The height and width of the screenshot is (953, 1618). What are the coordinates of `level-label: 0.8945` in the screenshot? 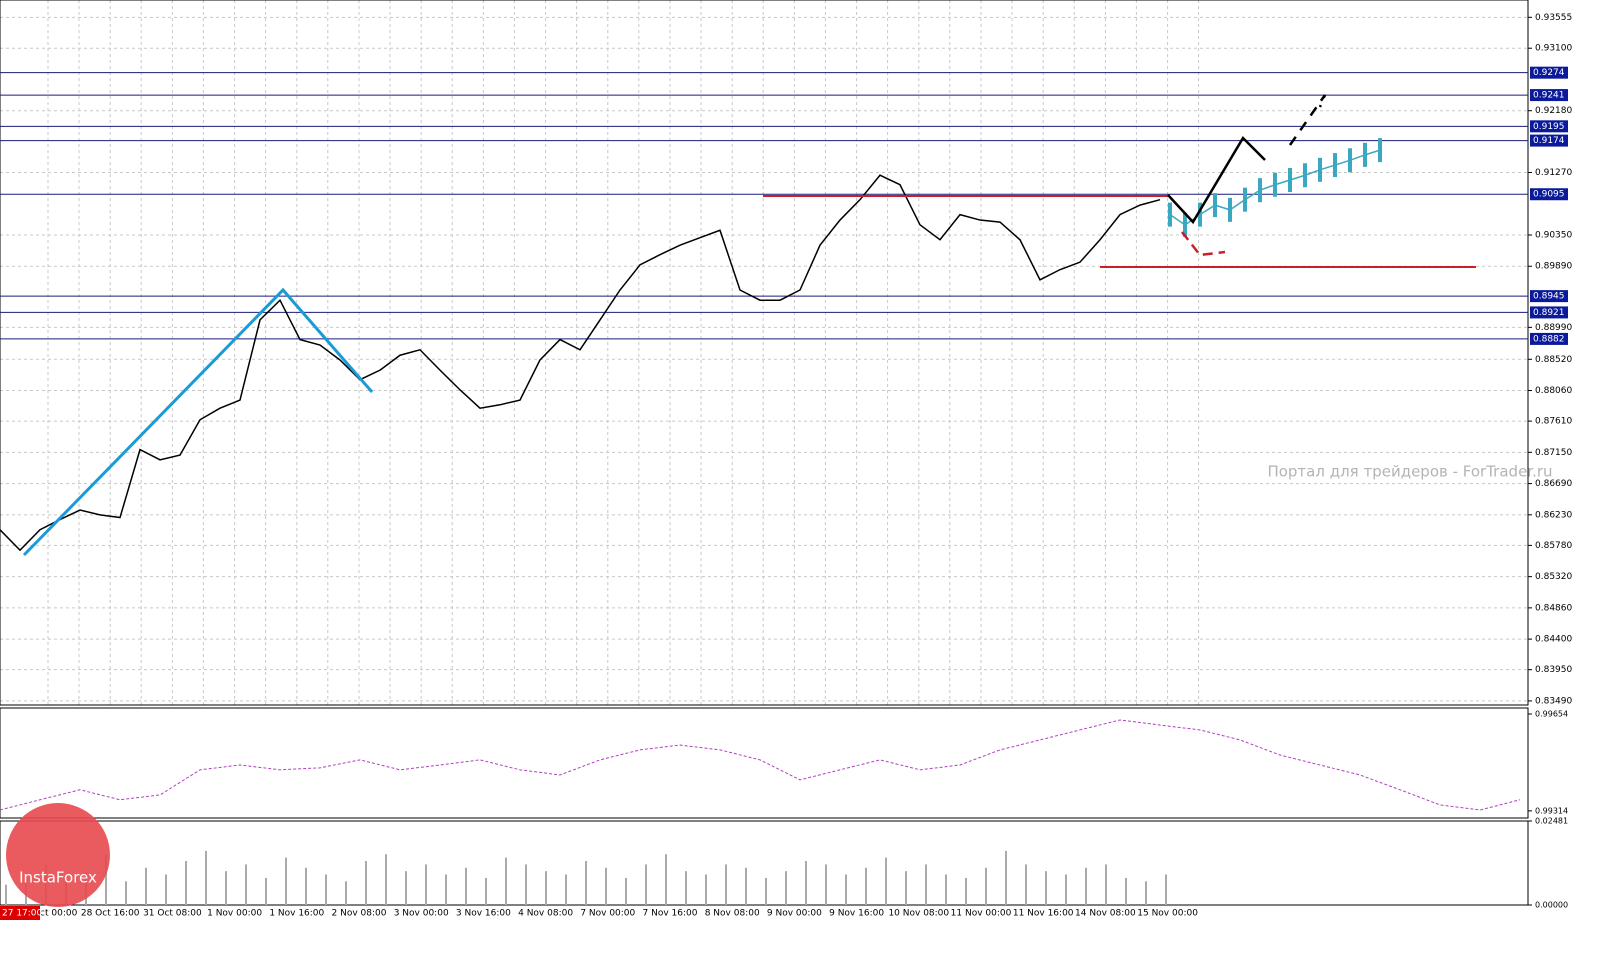 It's located at (1549, 297).